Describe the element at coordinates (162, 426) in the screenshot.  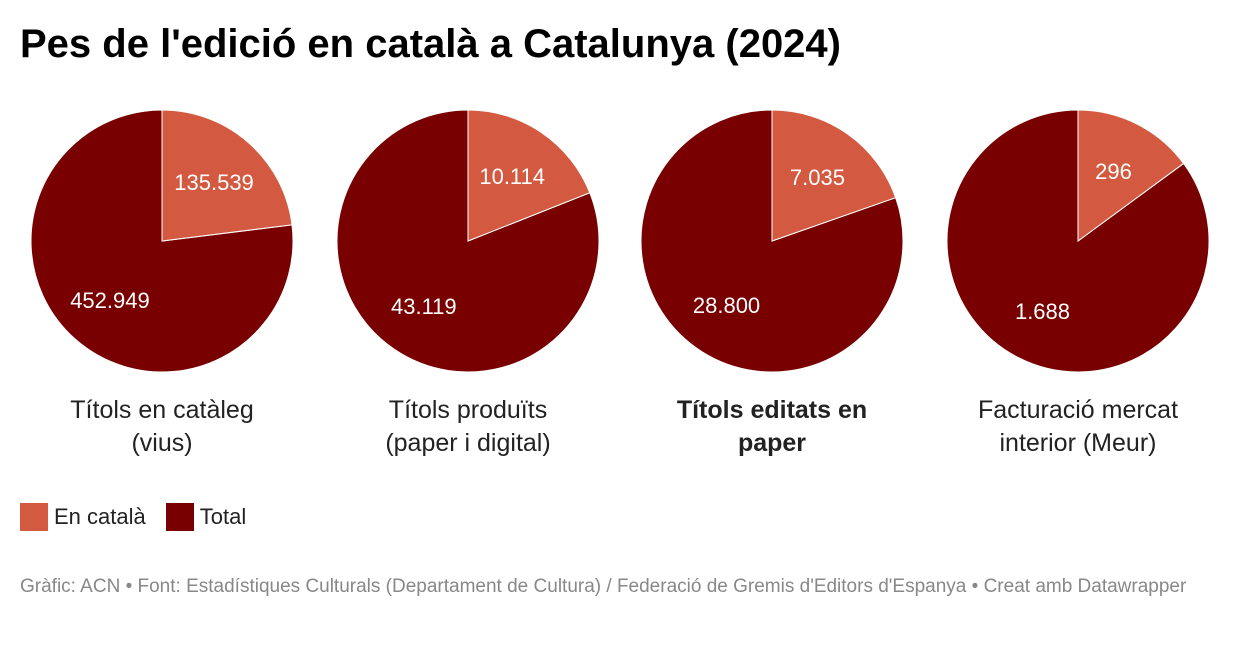
I see `pie-label: Títols en catàleg (vius)` at that location.